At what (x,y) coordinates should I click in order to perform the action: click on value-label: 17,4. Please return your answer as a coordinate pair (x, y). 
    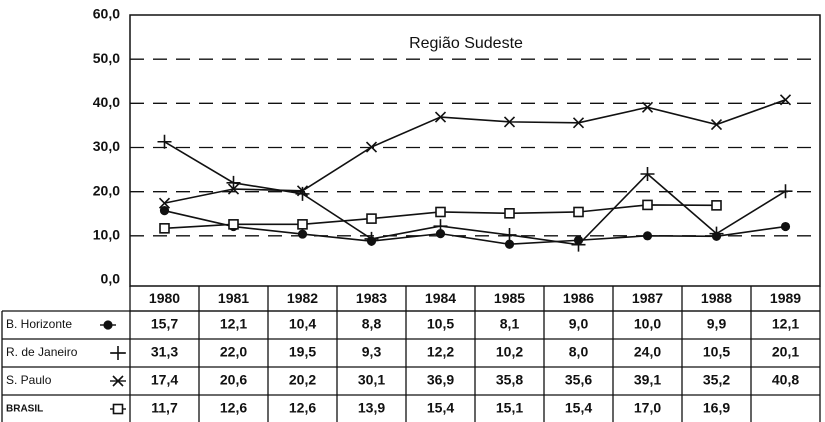
    Looking at the image, I should click on (164, 380).